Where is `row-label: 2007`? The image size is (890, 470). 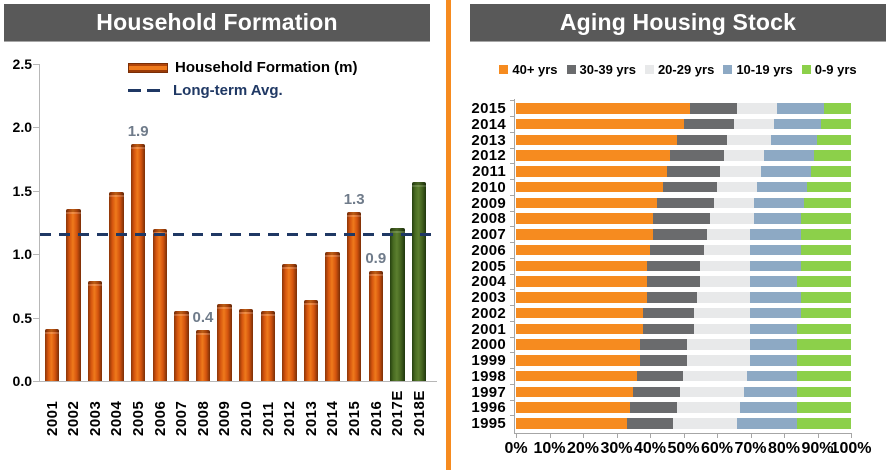 row-label: 2007 is located at coordinates (488, 234).